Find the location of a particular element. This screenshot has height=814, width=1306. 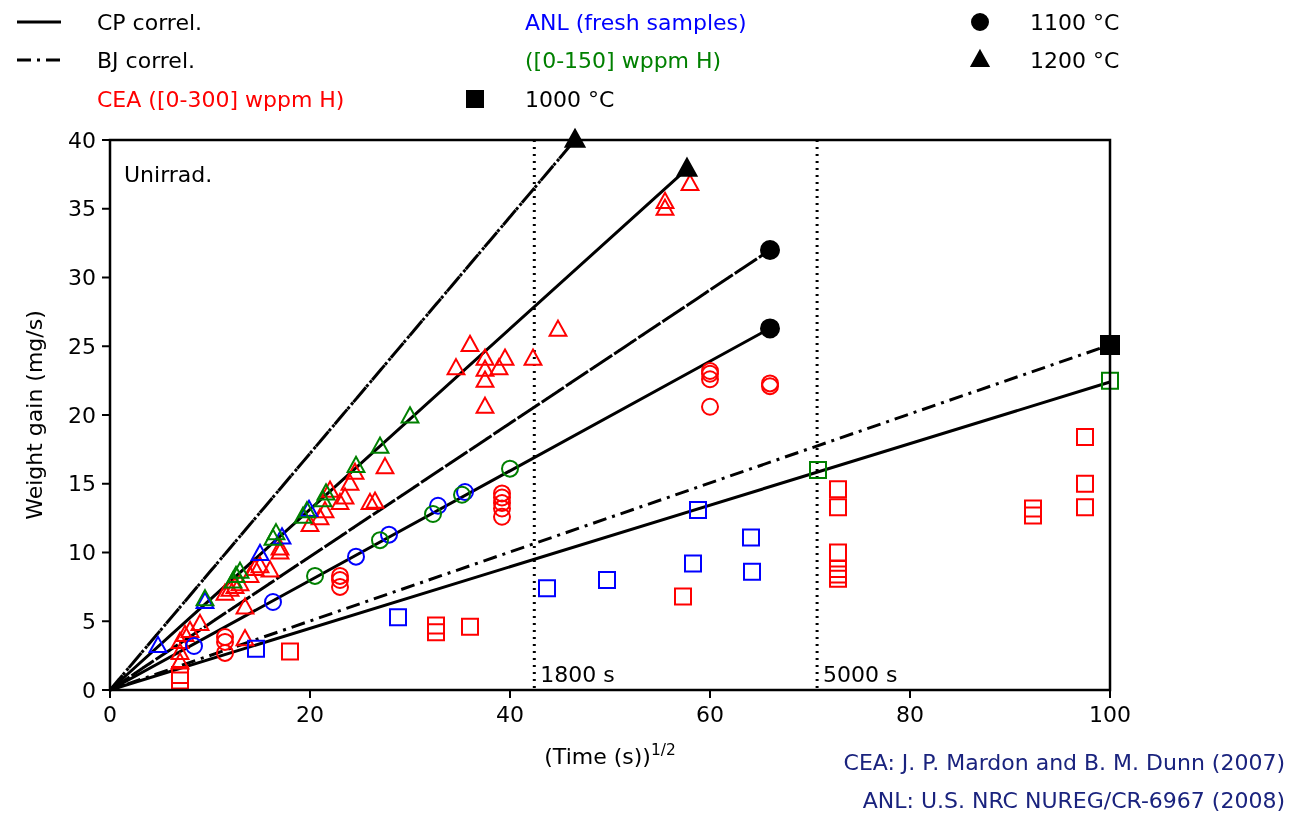

y-tick-label: 40 is located at coordinates (82, 140).